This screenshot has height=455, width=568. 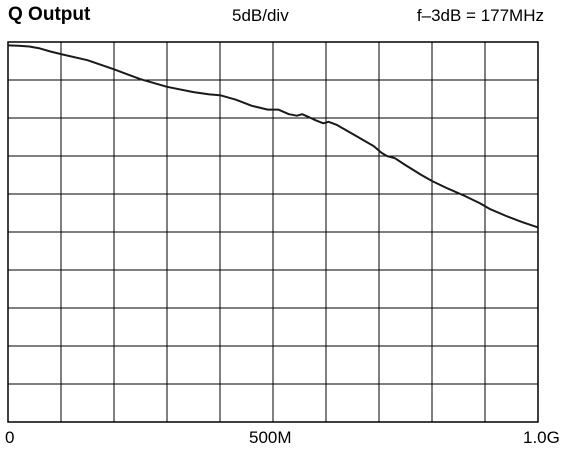 I want to click on x-tick-label: 0, so click(x=10, y=437).